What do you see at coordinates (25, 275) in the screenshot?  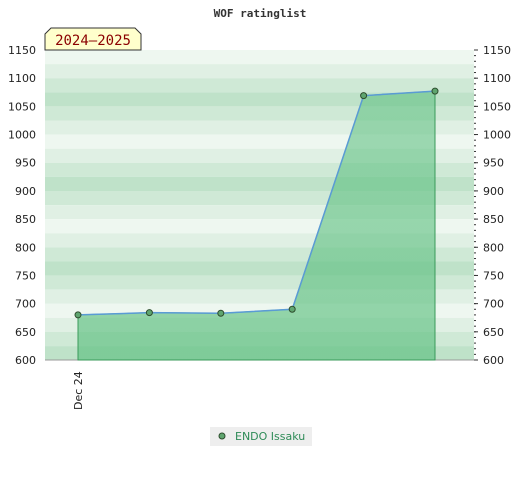 I see `y-tick-label-left: 750` at bounding box center [25, 275].